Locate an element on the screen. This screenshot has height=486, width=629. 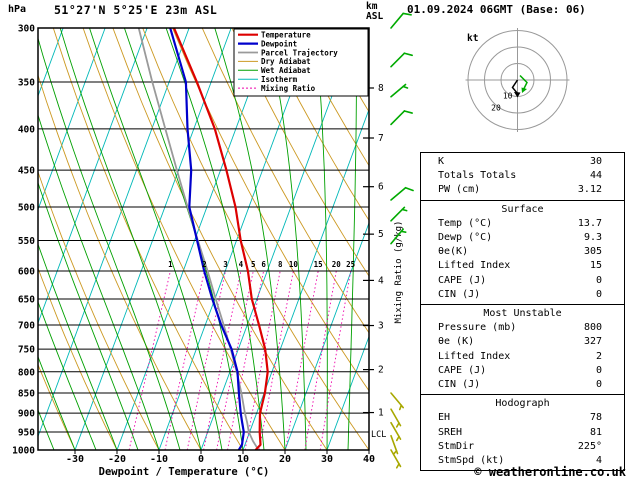
stat-label: θe(K) is located at coordinates (453, 252).